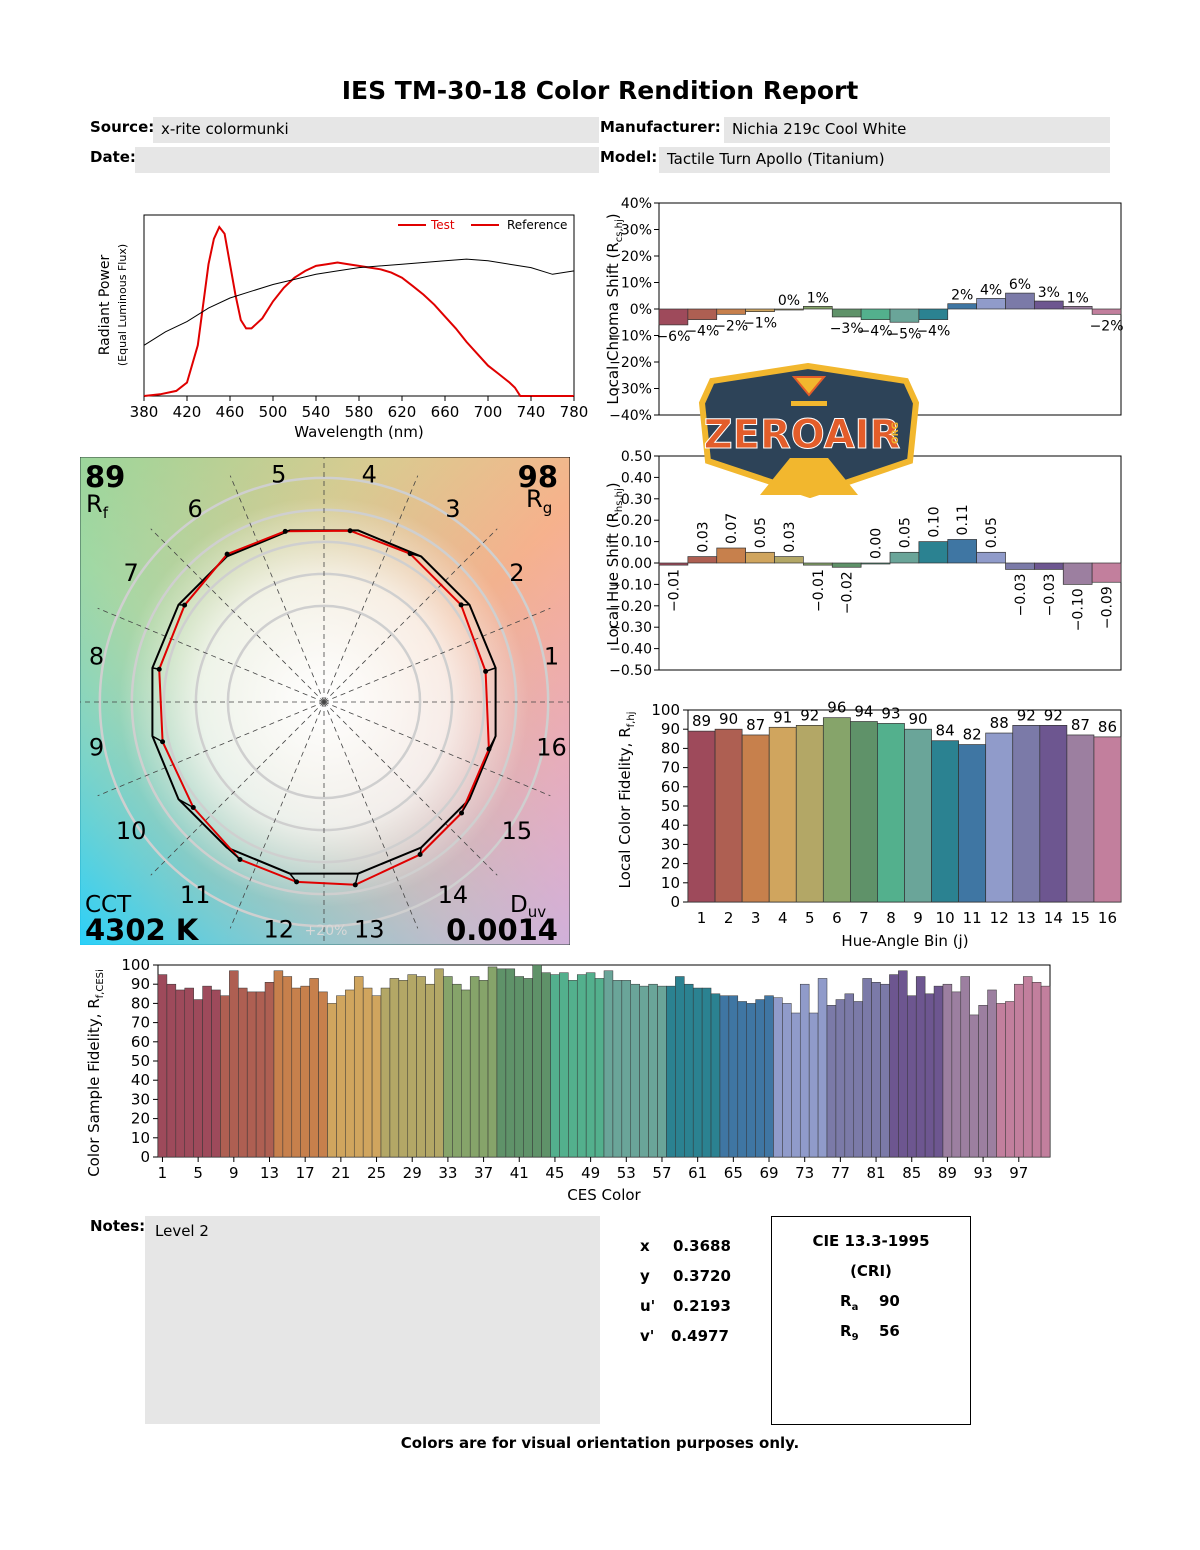 Image resolution: width=1200 pixels, height=1550 pixels. Describe the element at coordinates (863, 712) in the screenshot. I see `fidelity-bar-label: 94` at that location.